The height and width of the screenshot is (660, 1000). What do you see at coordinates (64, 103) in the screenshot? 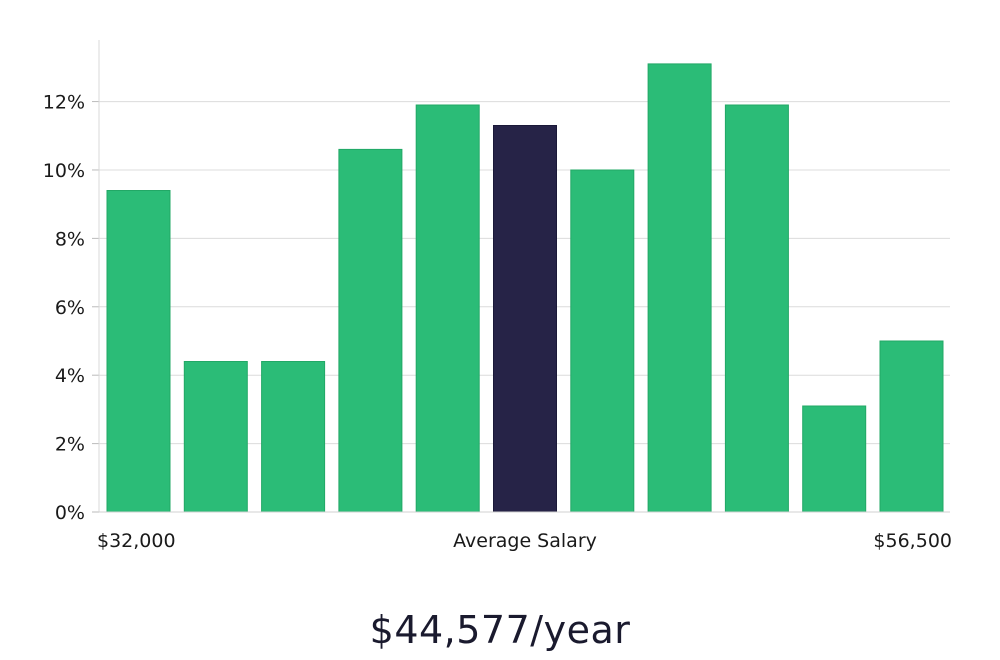
I see `y-tick-label: 12%` at bounding box center [64, 103].